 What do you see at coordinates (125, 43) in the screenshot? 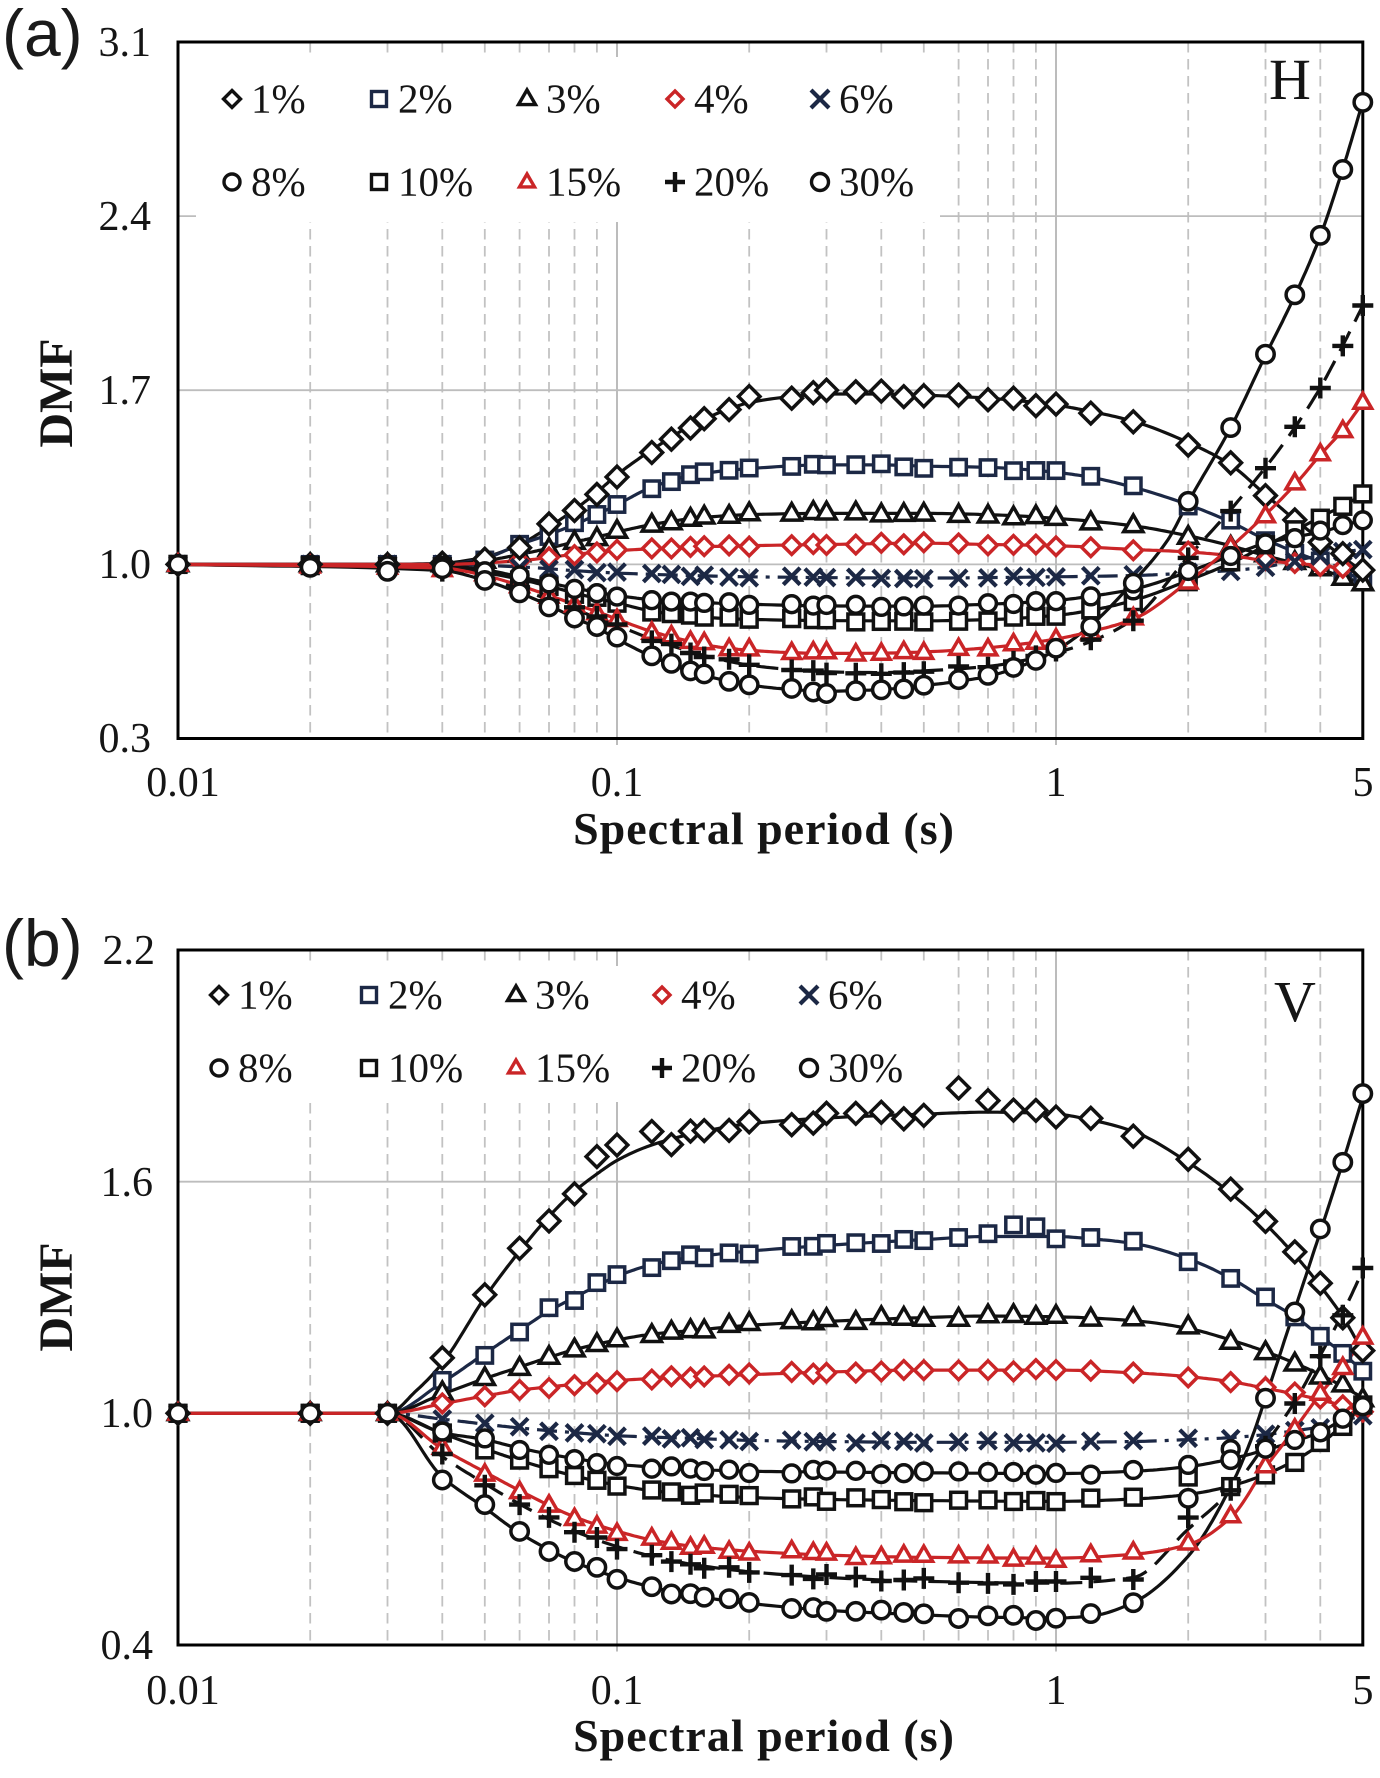
I see `svg-text: 3.1` at bounding box center [125, 43].